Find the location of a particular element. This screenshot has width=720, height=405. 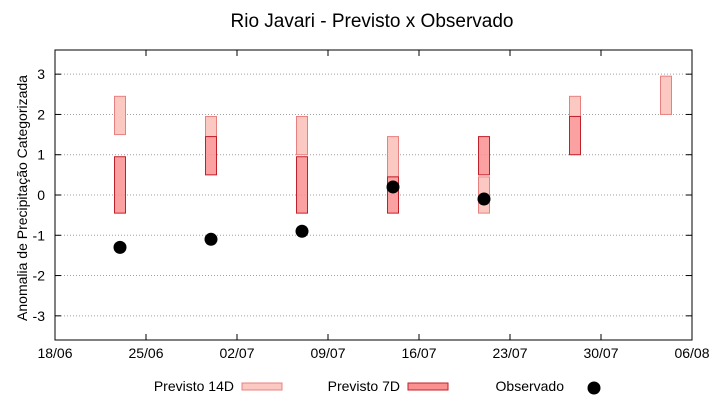

y-tick-label: 3 is located at coordinates (41, 74).